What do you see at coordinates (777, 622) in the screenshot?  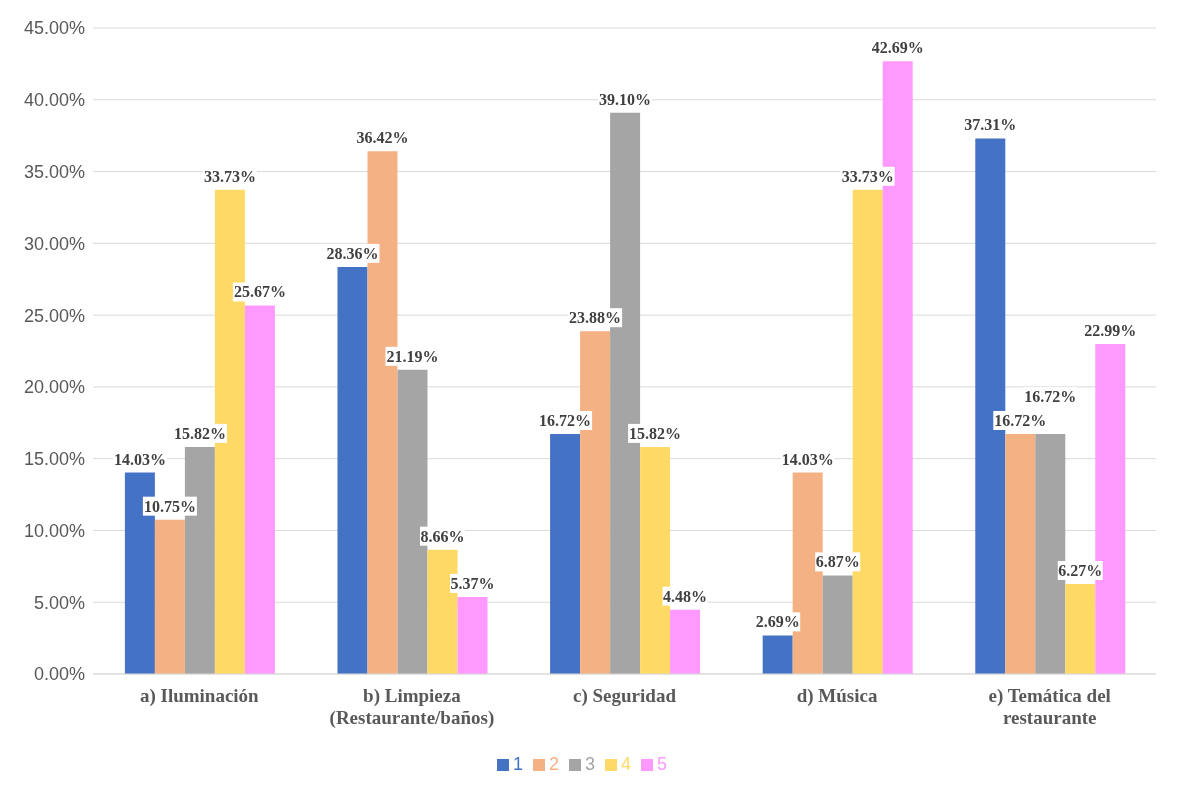 I see `data-label: 2.69%` at bounding box center [777, 622].